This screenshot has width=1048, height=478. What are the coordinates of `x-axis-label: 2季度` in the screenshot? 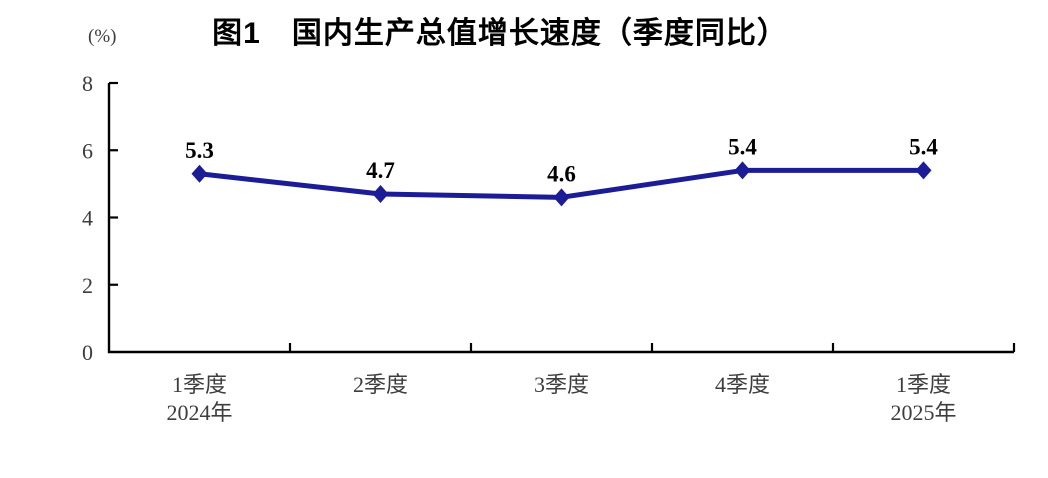 It's located at (380, 384).